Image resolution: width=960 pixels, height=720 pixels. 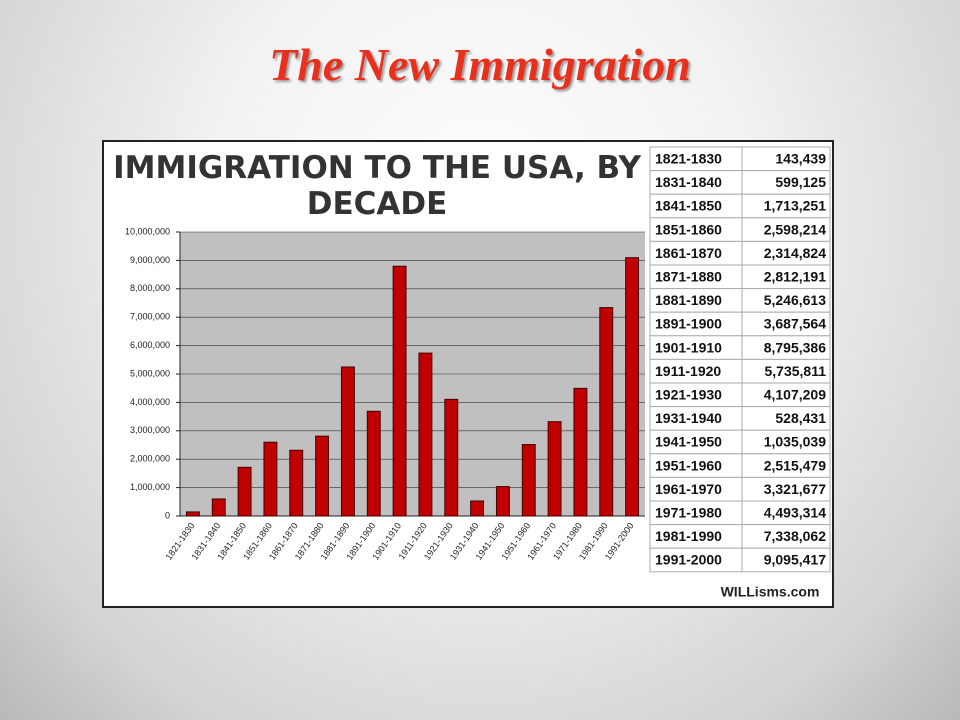 I want to click on chart-title-box: IMMIGRATION TO THE USA, BY DECADE, so click(x=377, y=186).